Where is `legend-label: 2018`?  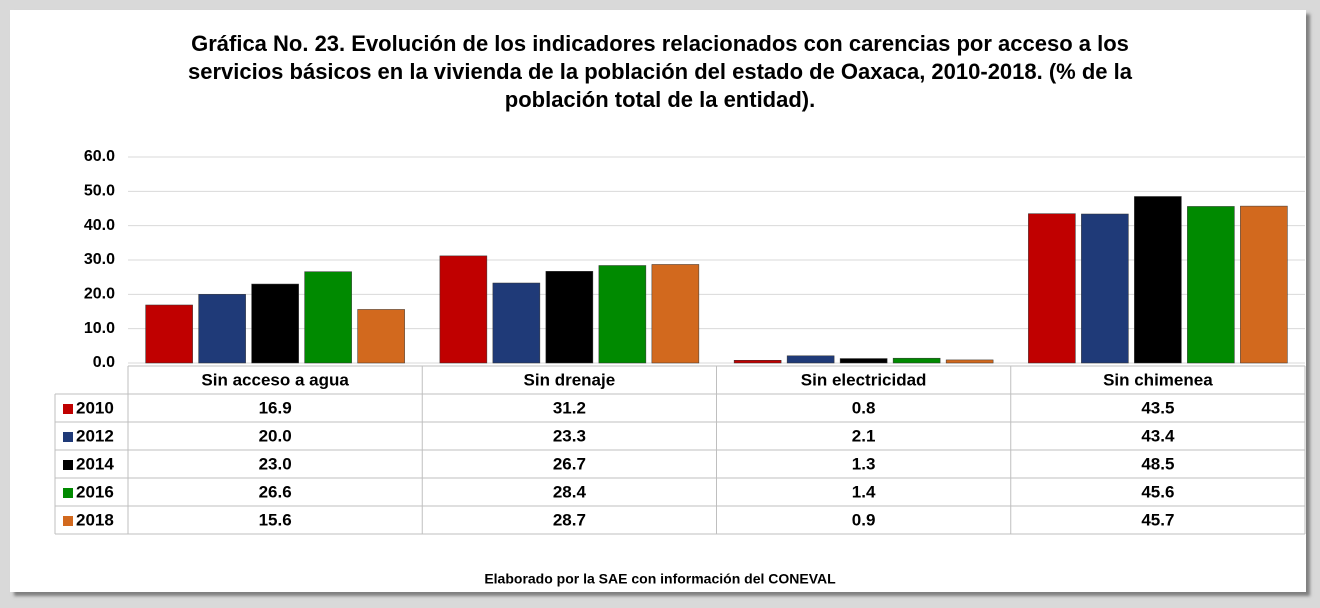
legend-label: 2018 is located at coordinates (95, 519).